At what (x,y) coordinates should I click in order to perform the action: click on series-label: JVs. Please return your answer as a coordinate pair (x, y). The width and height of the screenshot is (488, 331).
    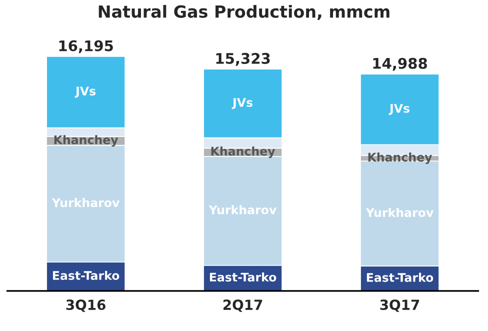
    Looking at the image, I should click on (85, 92).